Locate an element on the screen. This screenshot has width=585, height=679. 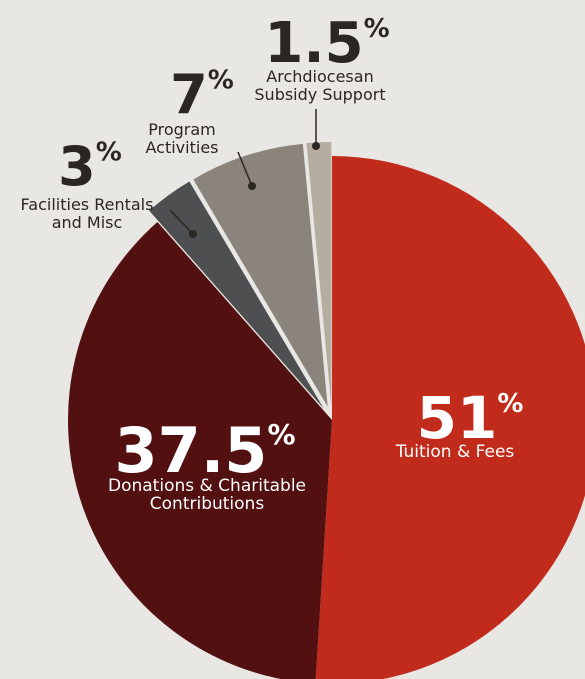
slice-label-1-line-1: Tuition & Fees is located at coordinates (455, 452).